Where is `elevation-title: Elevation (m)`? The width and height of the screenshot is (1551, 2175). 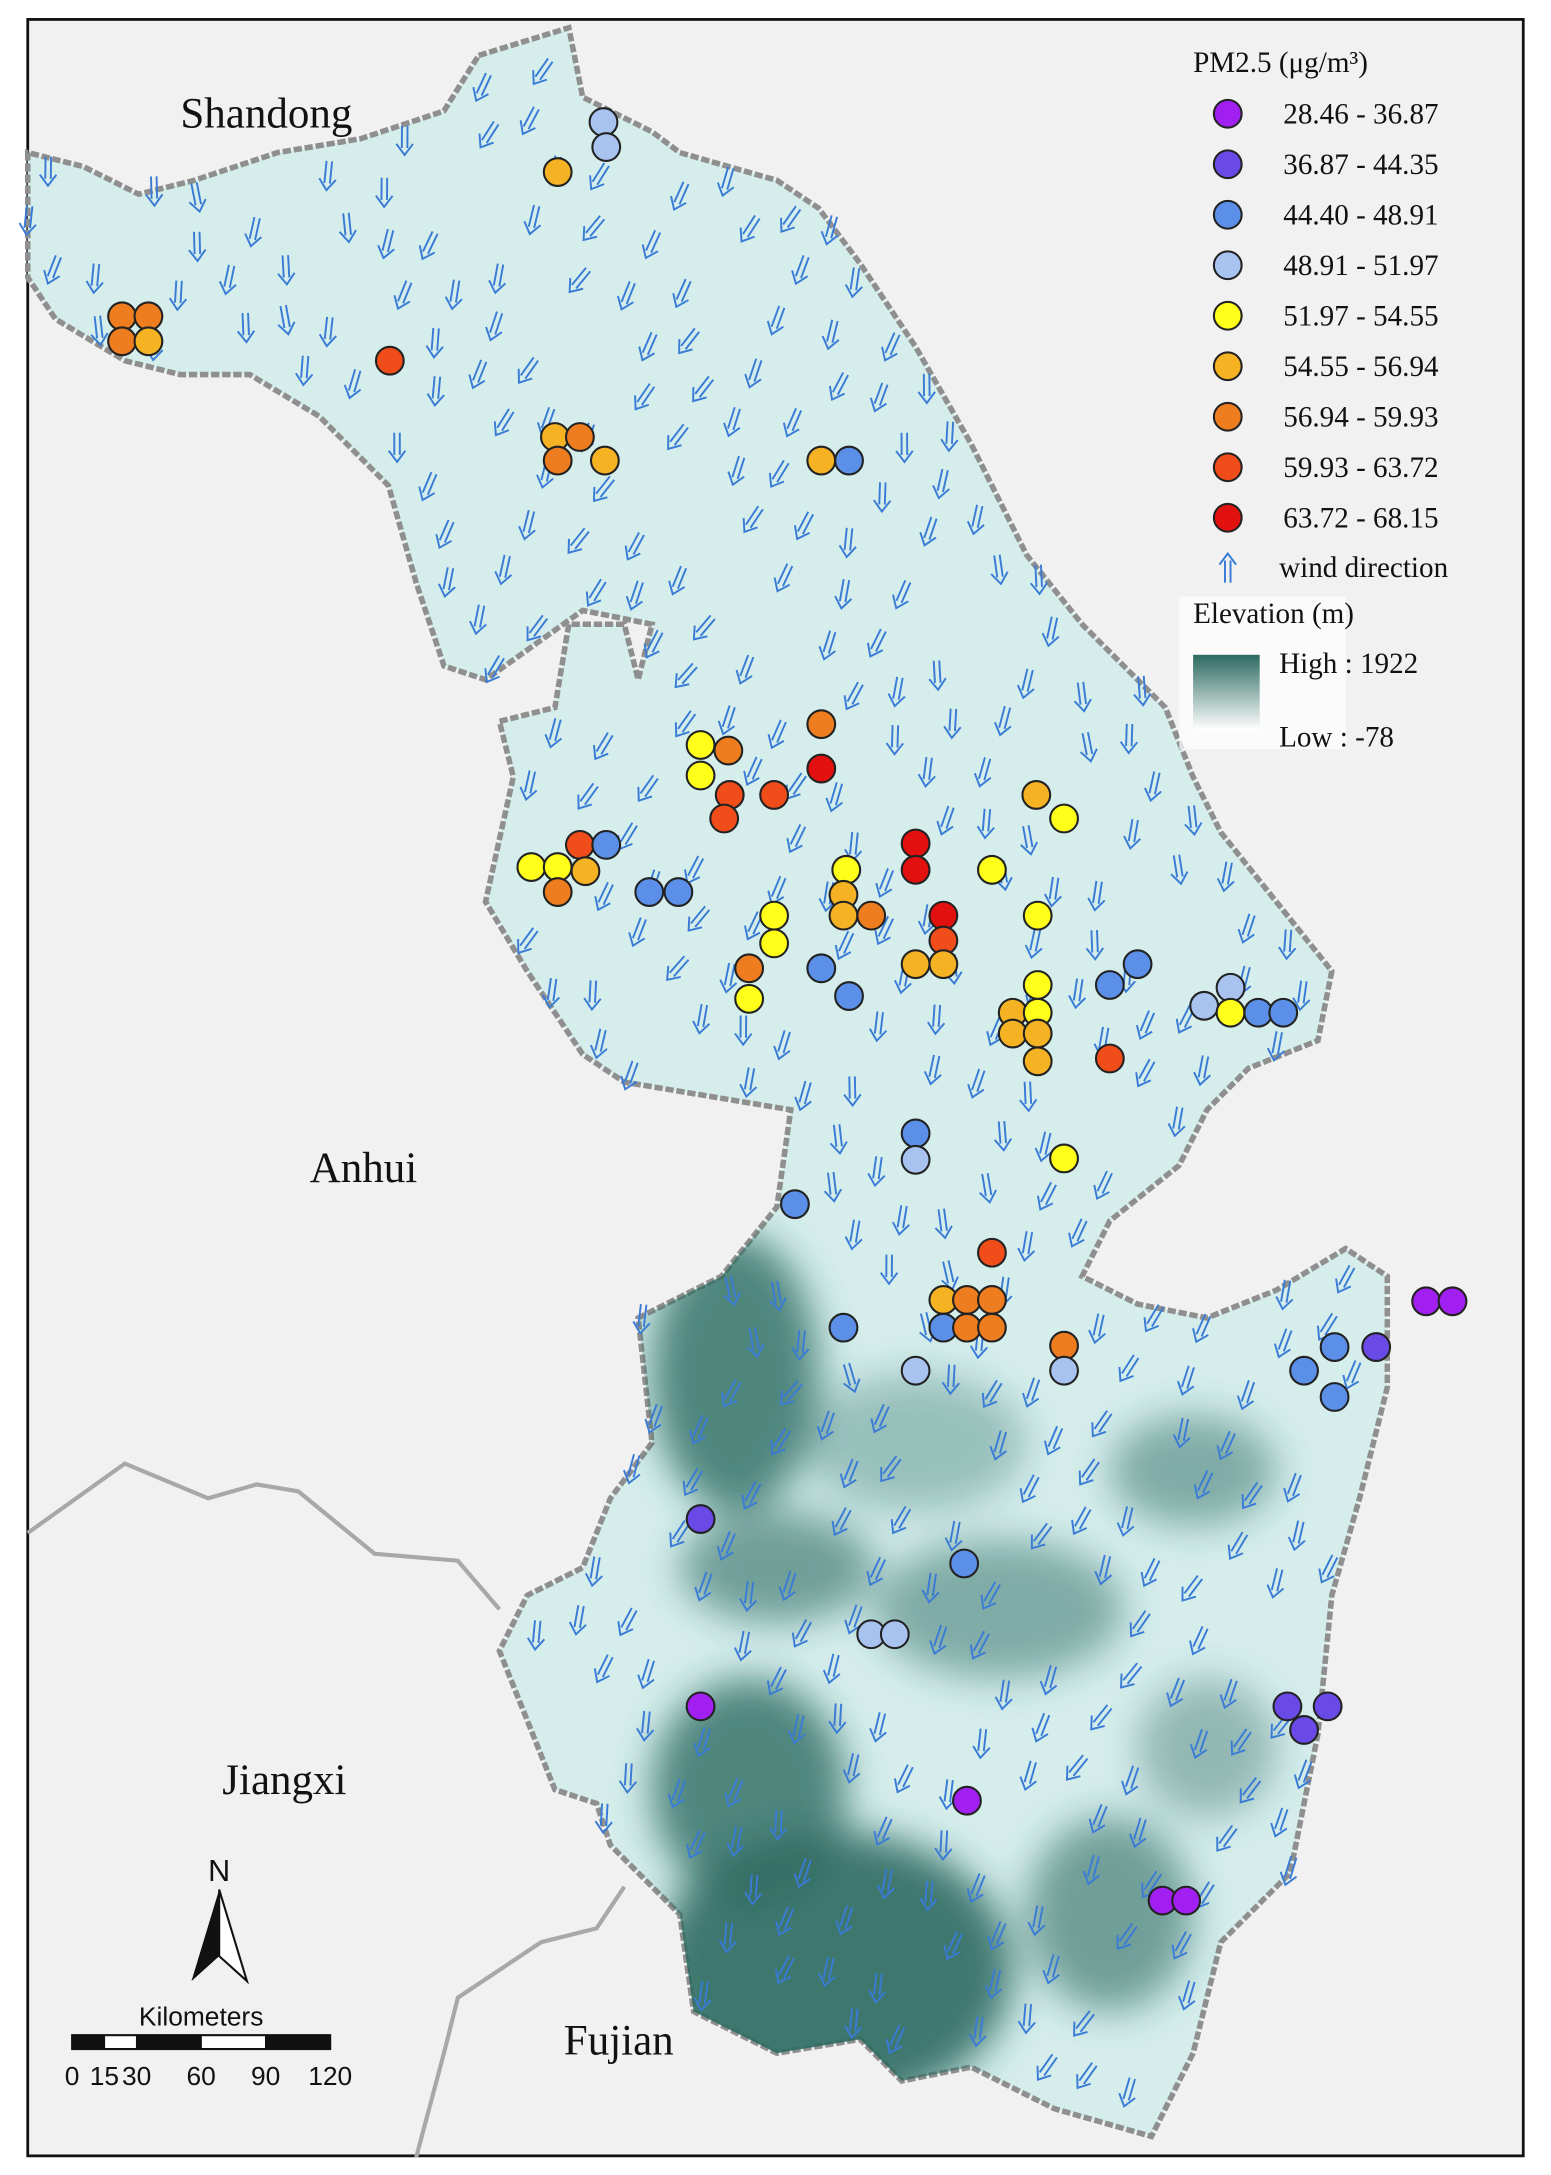 elevation-title: Elevation (m) is located at coordinates (1273, 614).